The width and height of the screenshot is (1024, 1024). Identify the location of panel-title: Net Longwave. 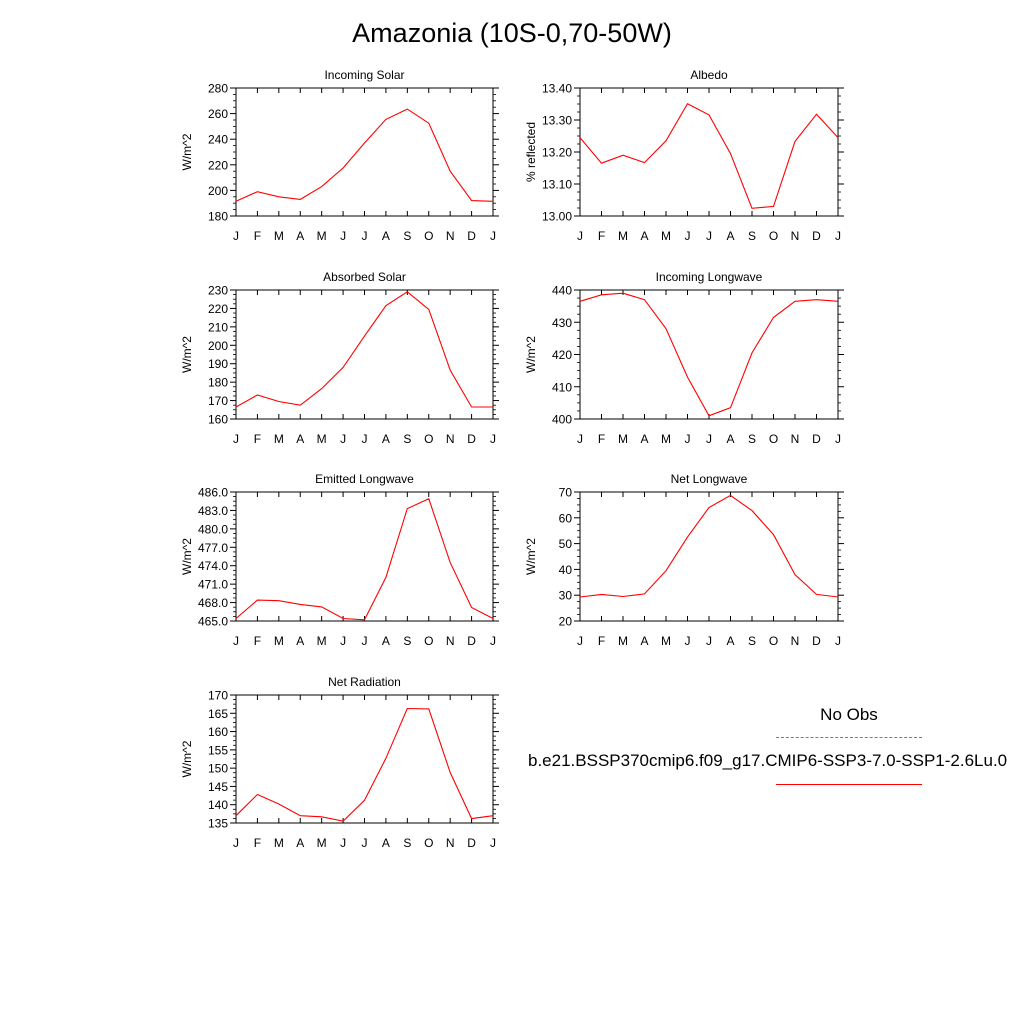
(709, 479).